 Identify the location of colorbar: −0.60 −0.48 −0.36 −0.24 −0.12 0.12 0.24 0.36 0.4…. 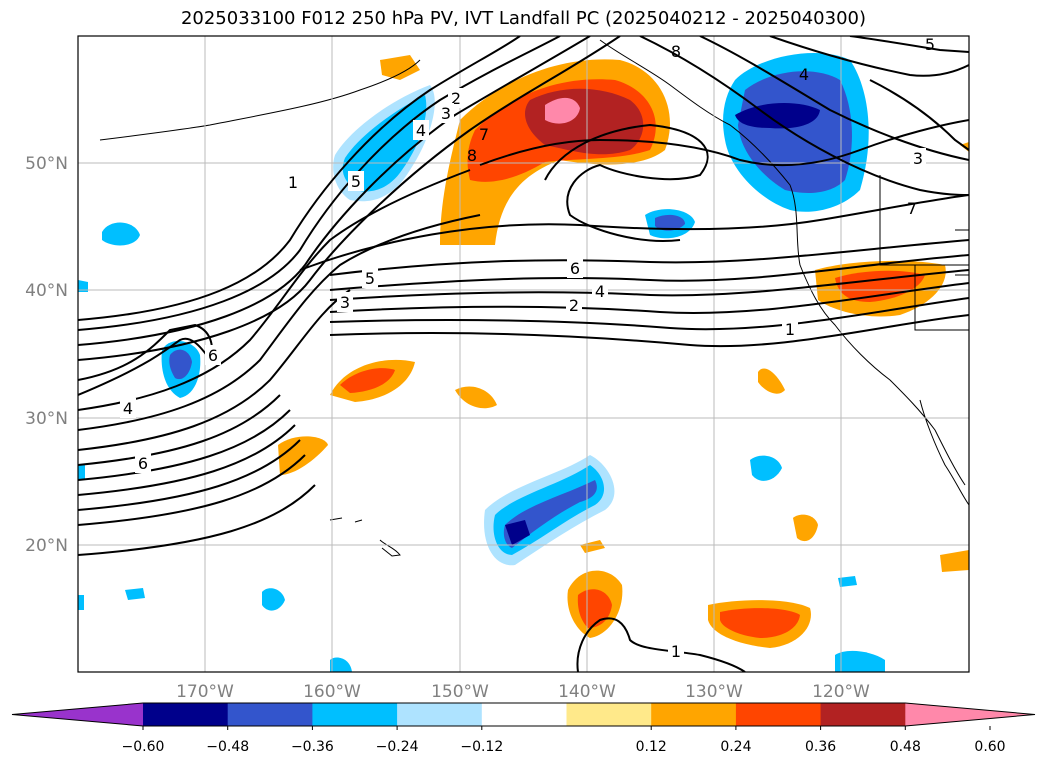
(523, 728).